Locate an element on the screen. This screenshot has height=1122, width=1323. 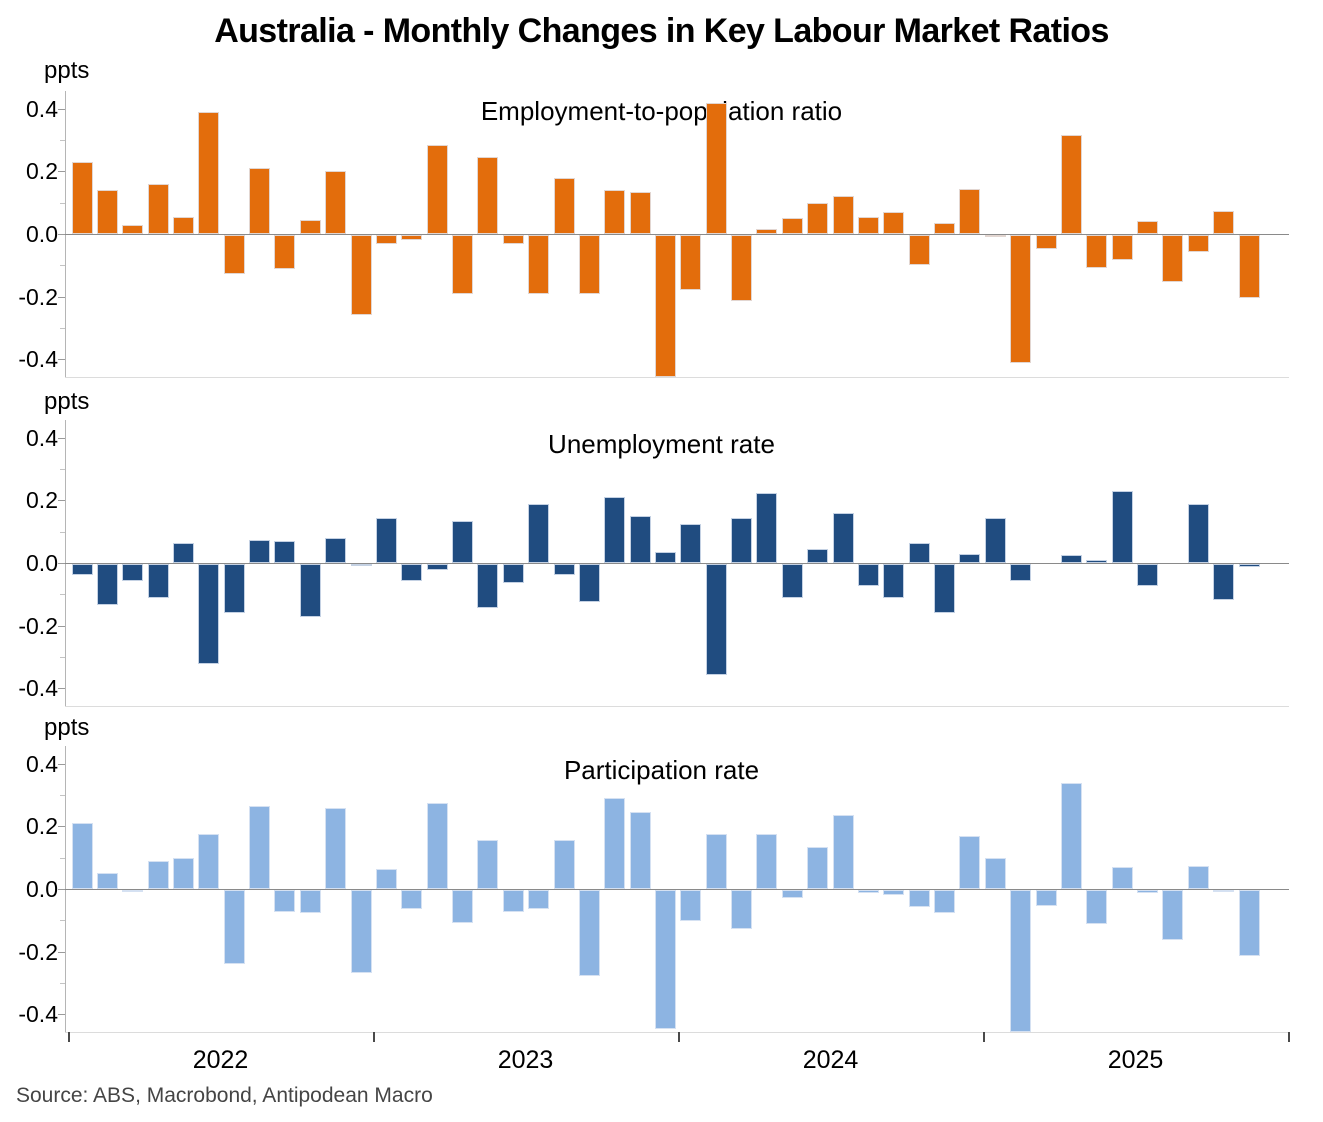
y-tick-label: -0.4 is located at coordinates (38, 1014).